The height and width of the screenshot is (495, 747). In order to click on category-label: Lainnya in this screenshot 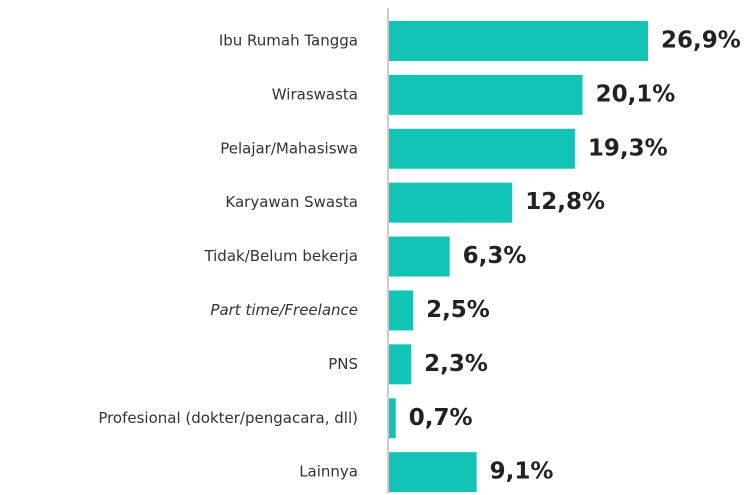, I will do `click(328, 472)`.